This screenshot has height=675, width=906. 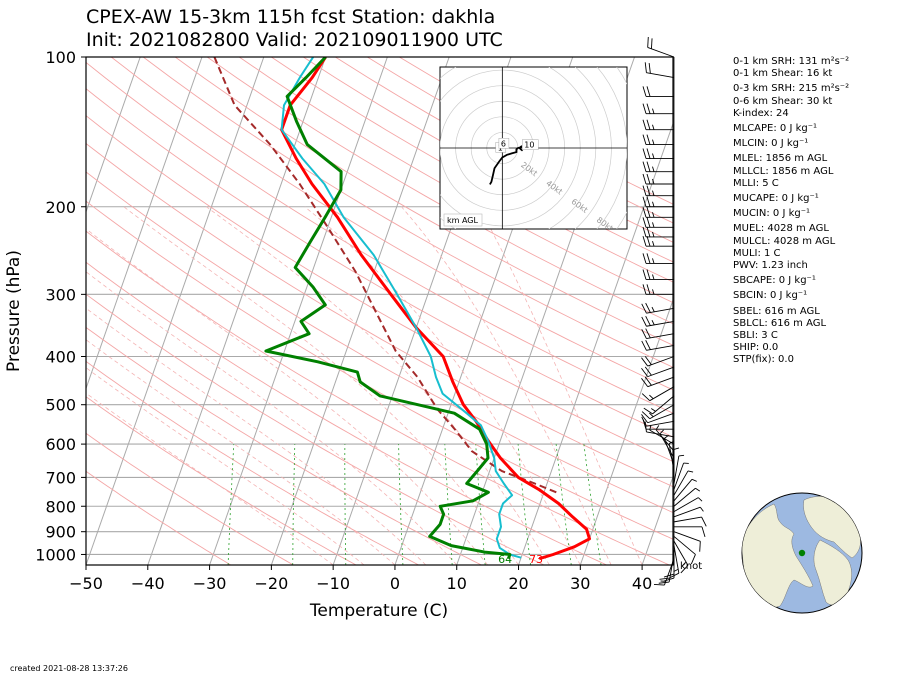 What do you see at coordinates (580, 583) in the screenshot?
I see `x-tick-label: 30` at bounding box center [580, 583].